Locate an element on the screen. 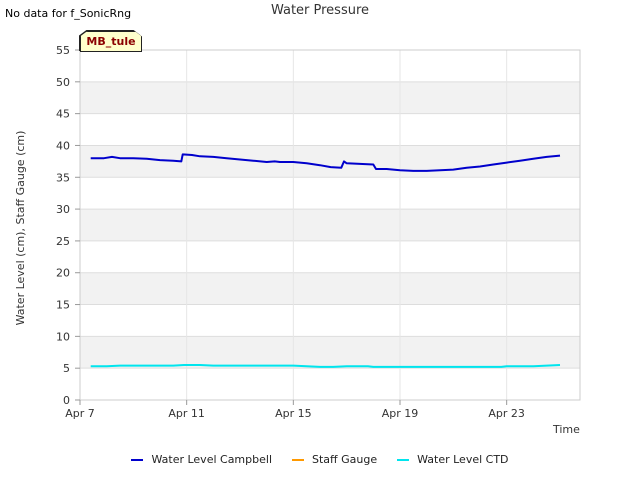 The image size is (640, 480). x-tick-label: Apr 7 is located at coordinates (80, 413).